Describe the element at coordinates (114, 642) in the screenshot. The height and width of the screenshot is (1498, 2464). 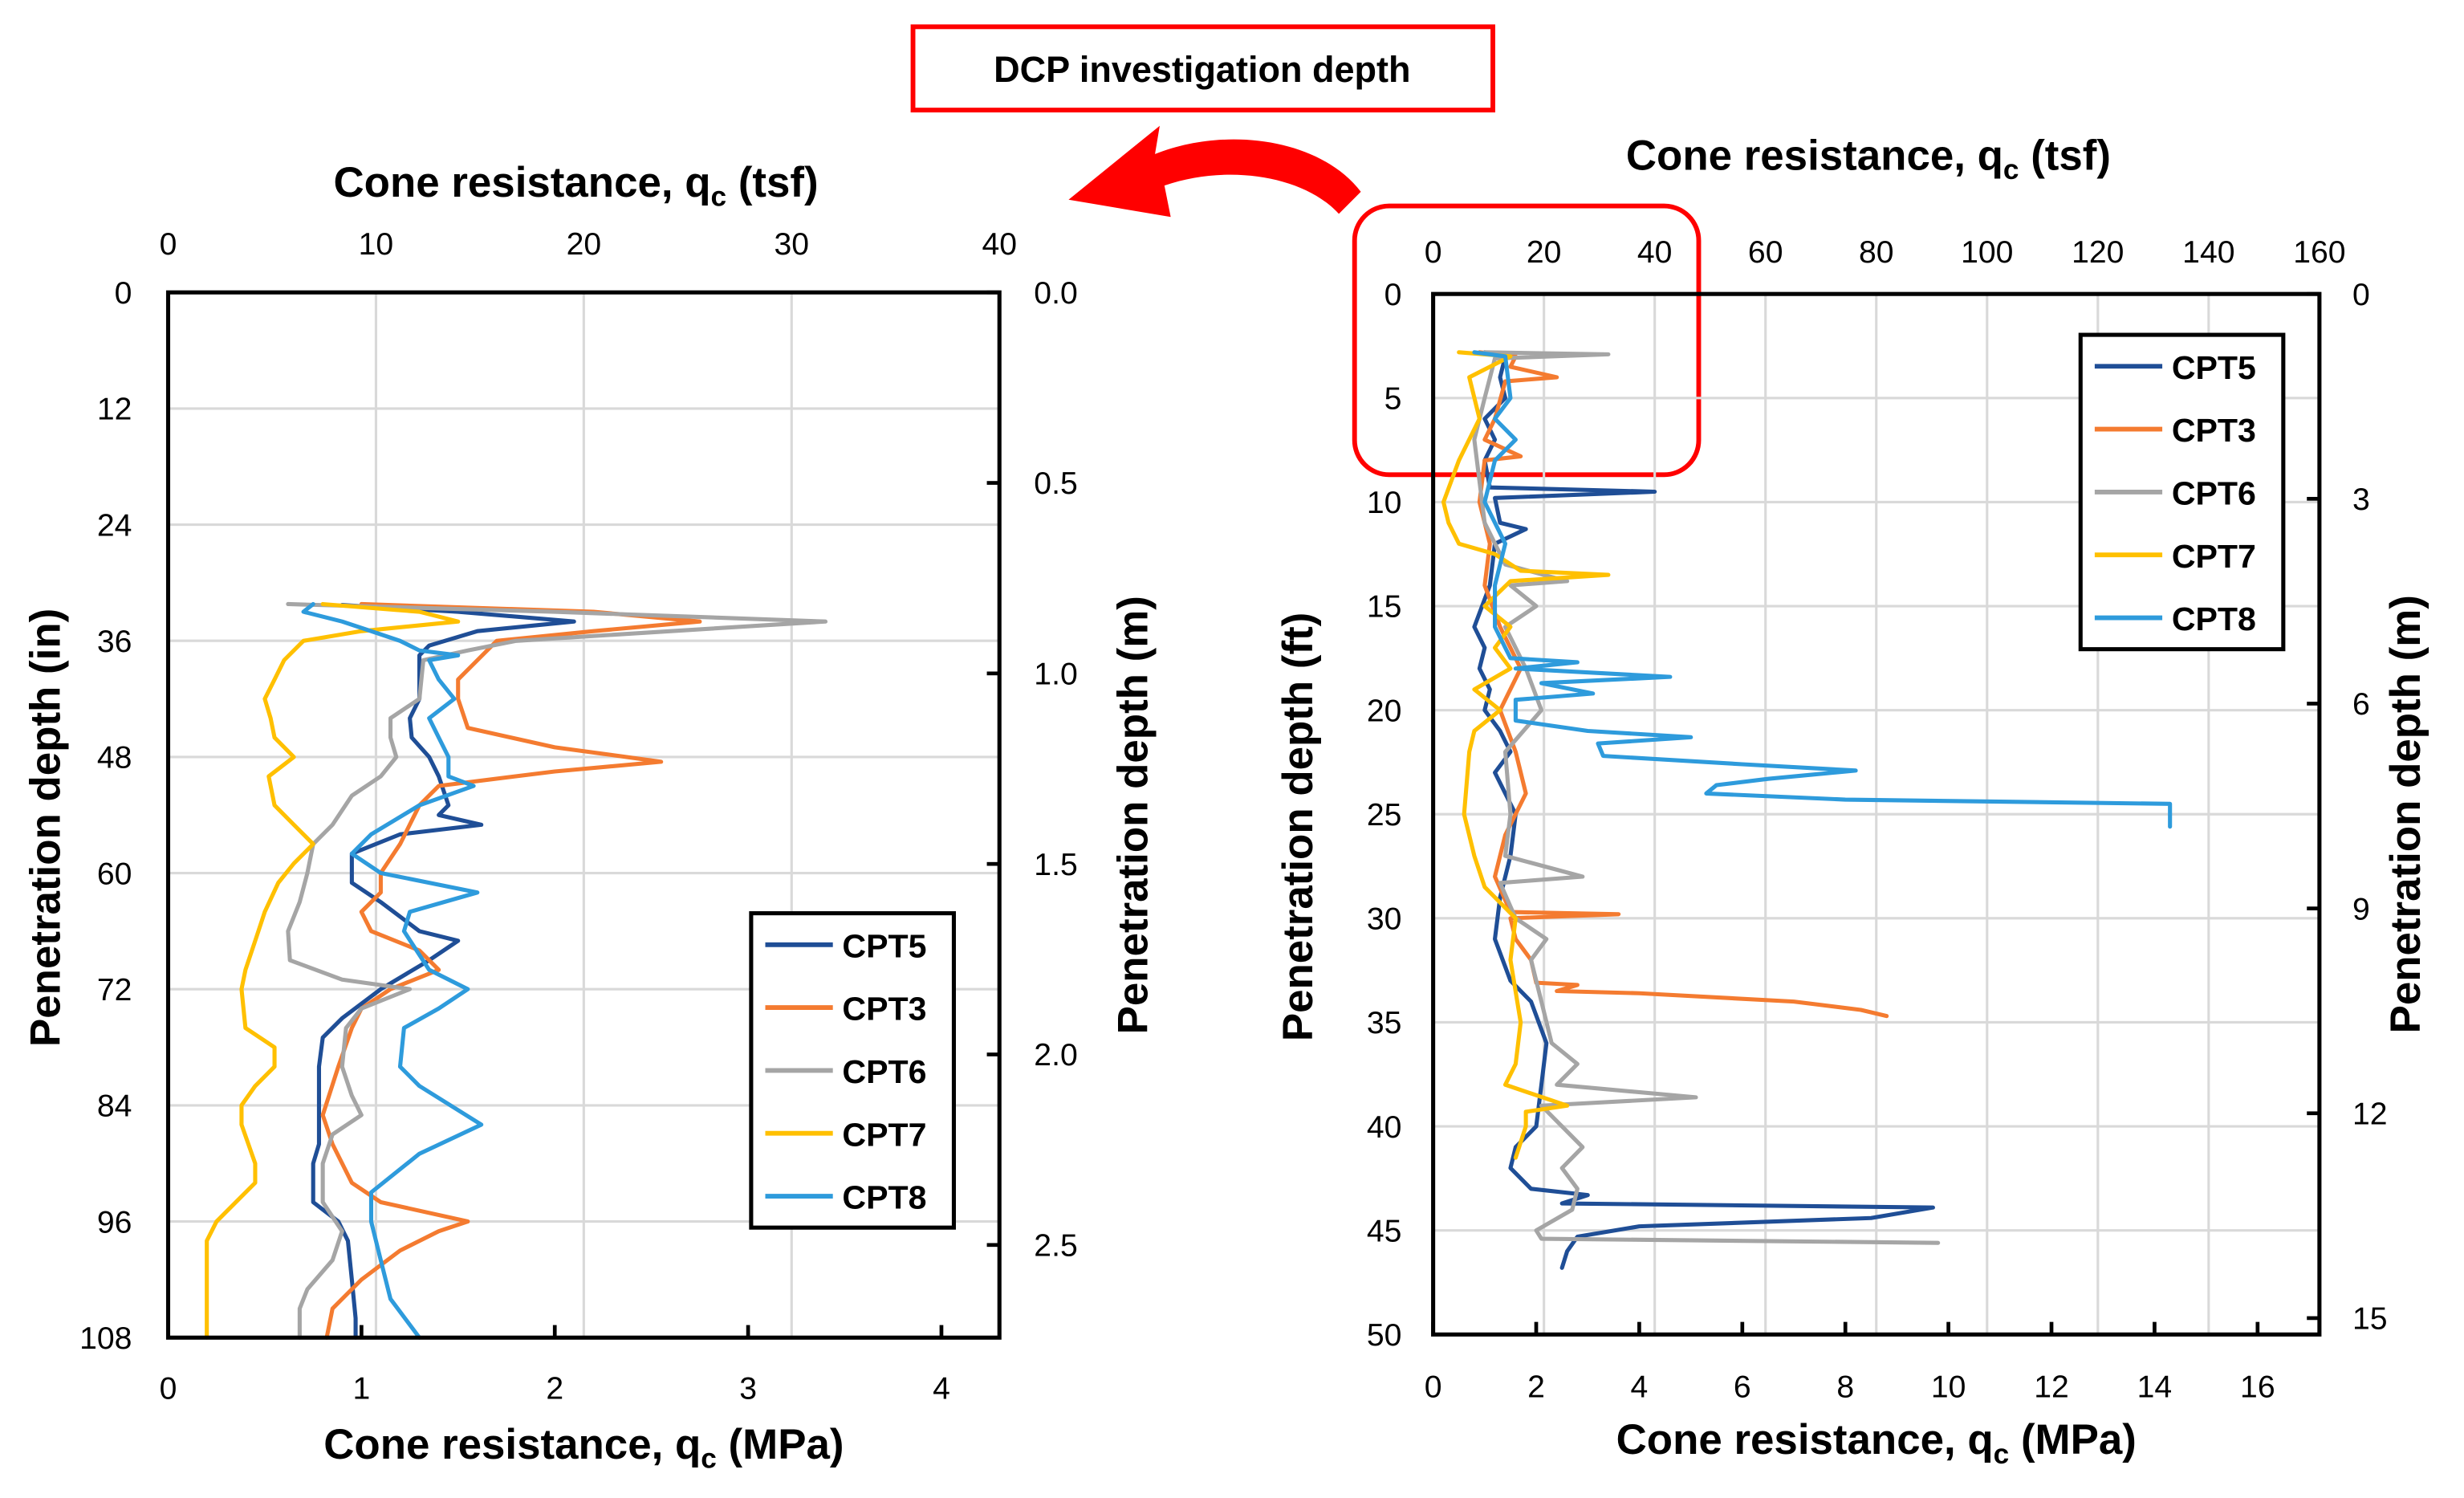
I see `left-axis-tick-label: 36` at that location.